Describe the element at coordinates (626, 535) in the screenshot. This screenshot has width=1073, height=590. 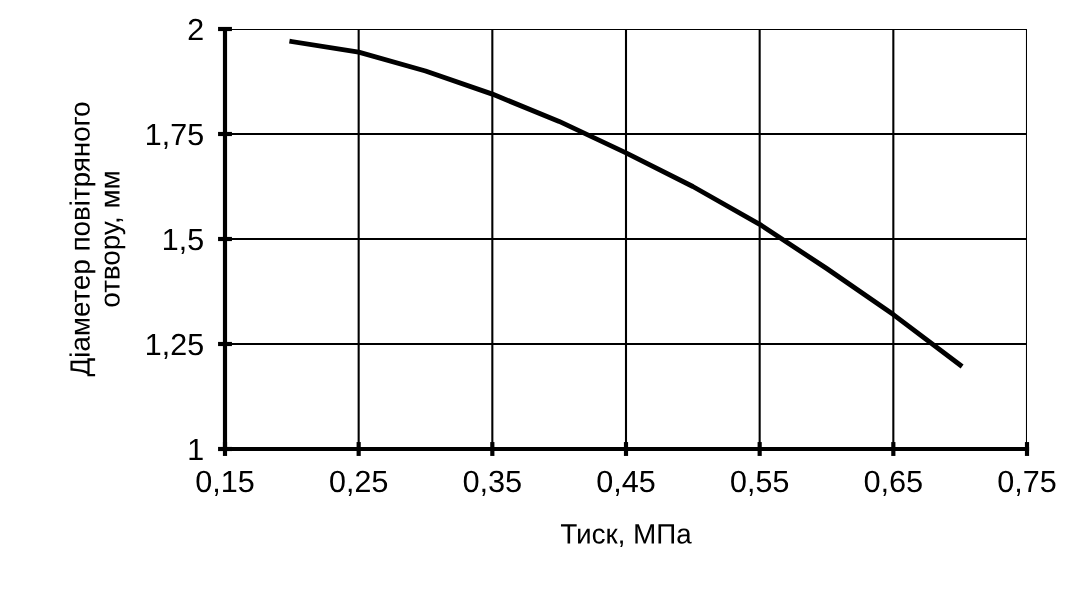
I see `x-axis-title: Тиск, МПа` at that location.